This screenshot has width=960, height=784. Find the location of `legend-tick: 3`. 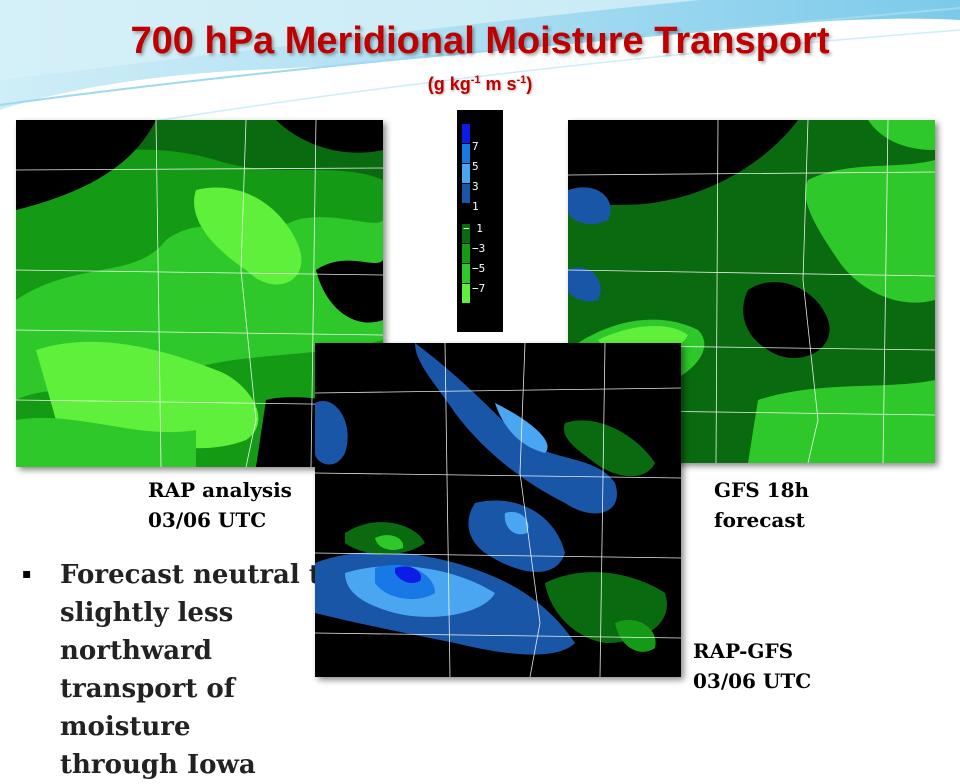

legend-tick: 3 is located at coordinates (475, 186).